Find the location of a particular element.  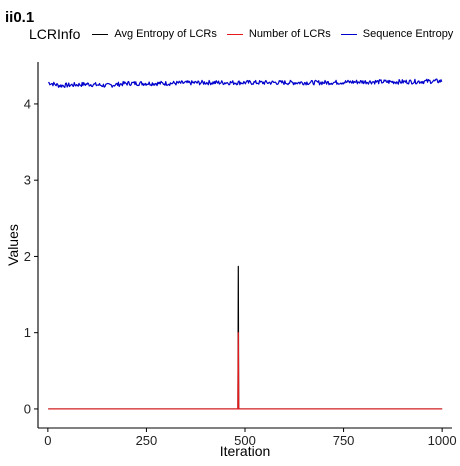

x-tick-label: 250 is located at coordinates (147, 440).